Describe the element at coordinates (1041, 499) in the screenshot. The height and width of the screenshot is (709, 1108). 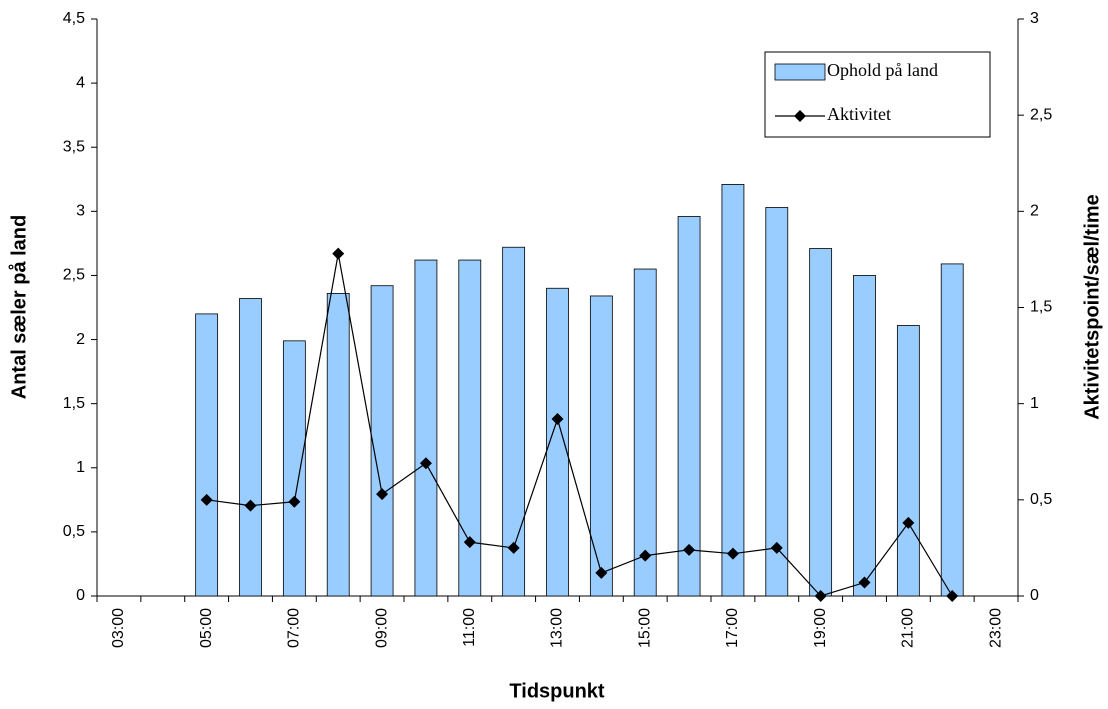
I see `y2-tick-label: 0,5` at that location.